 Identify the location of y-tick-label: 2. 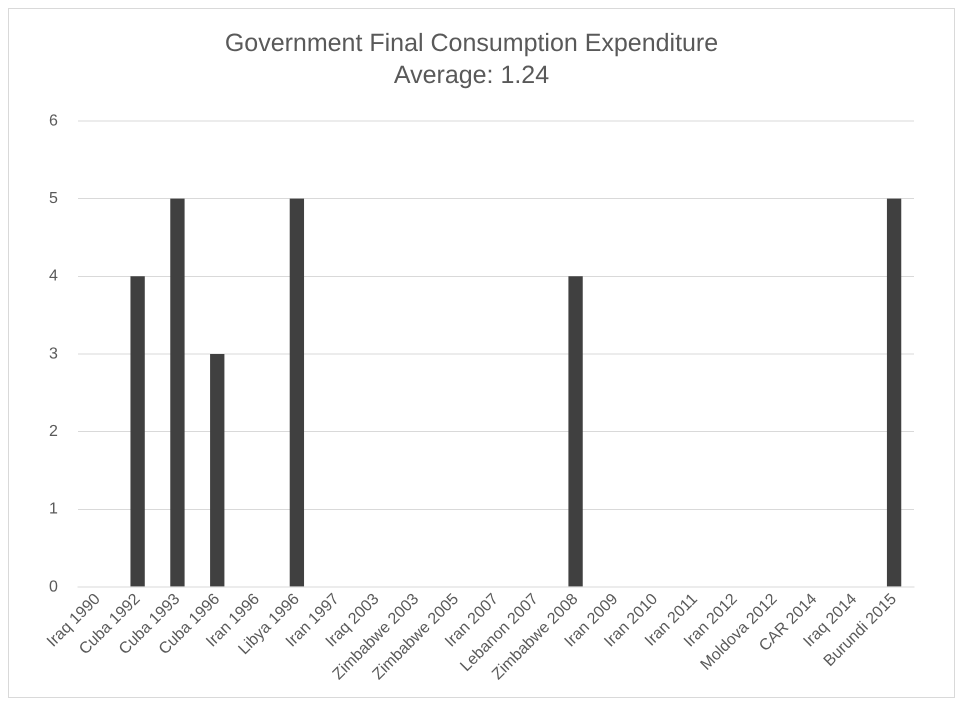
(53, 431).